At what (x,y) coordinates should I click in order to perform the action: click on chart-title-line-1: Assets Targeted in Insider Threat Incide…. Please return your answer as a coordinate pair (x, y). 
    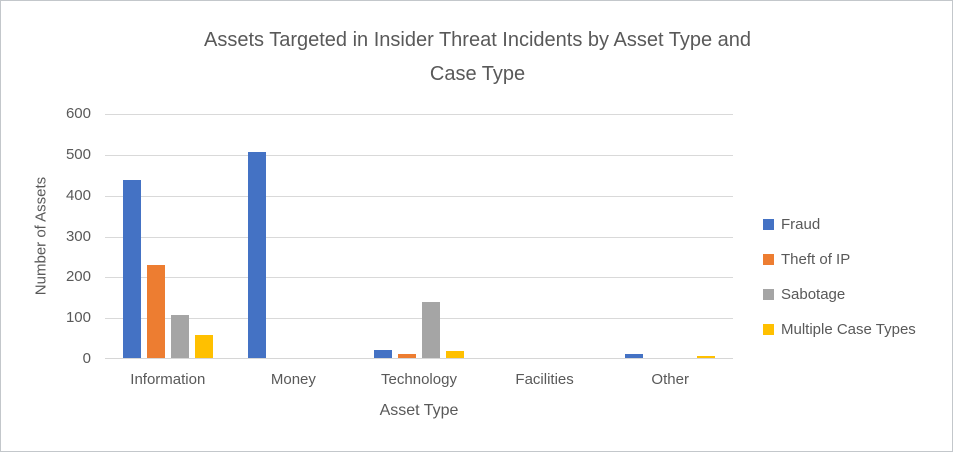
    Looking at the image, I should click on (477, 40).